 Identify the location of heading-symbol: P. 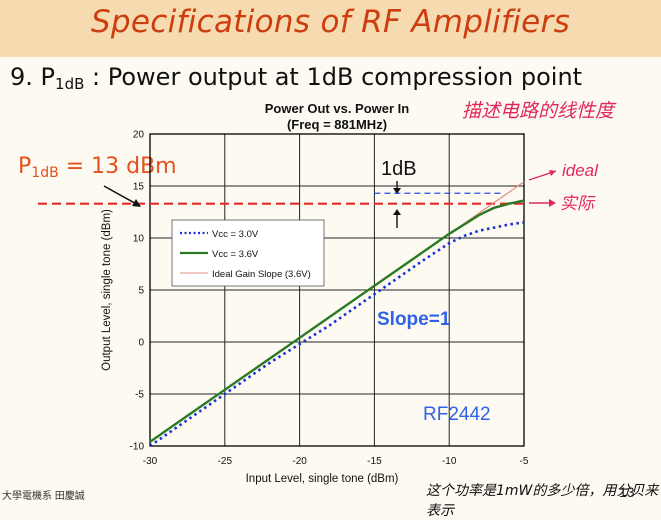
(48, 77).